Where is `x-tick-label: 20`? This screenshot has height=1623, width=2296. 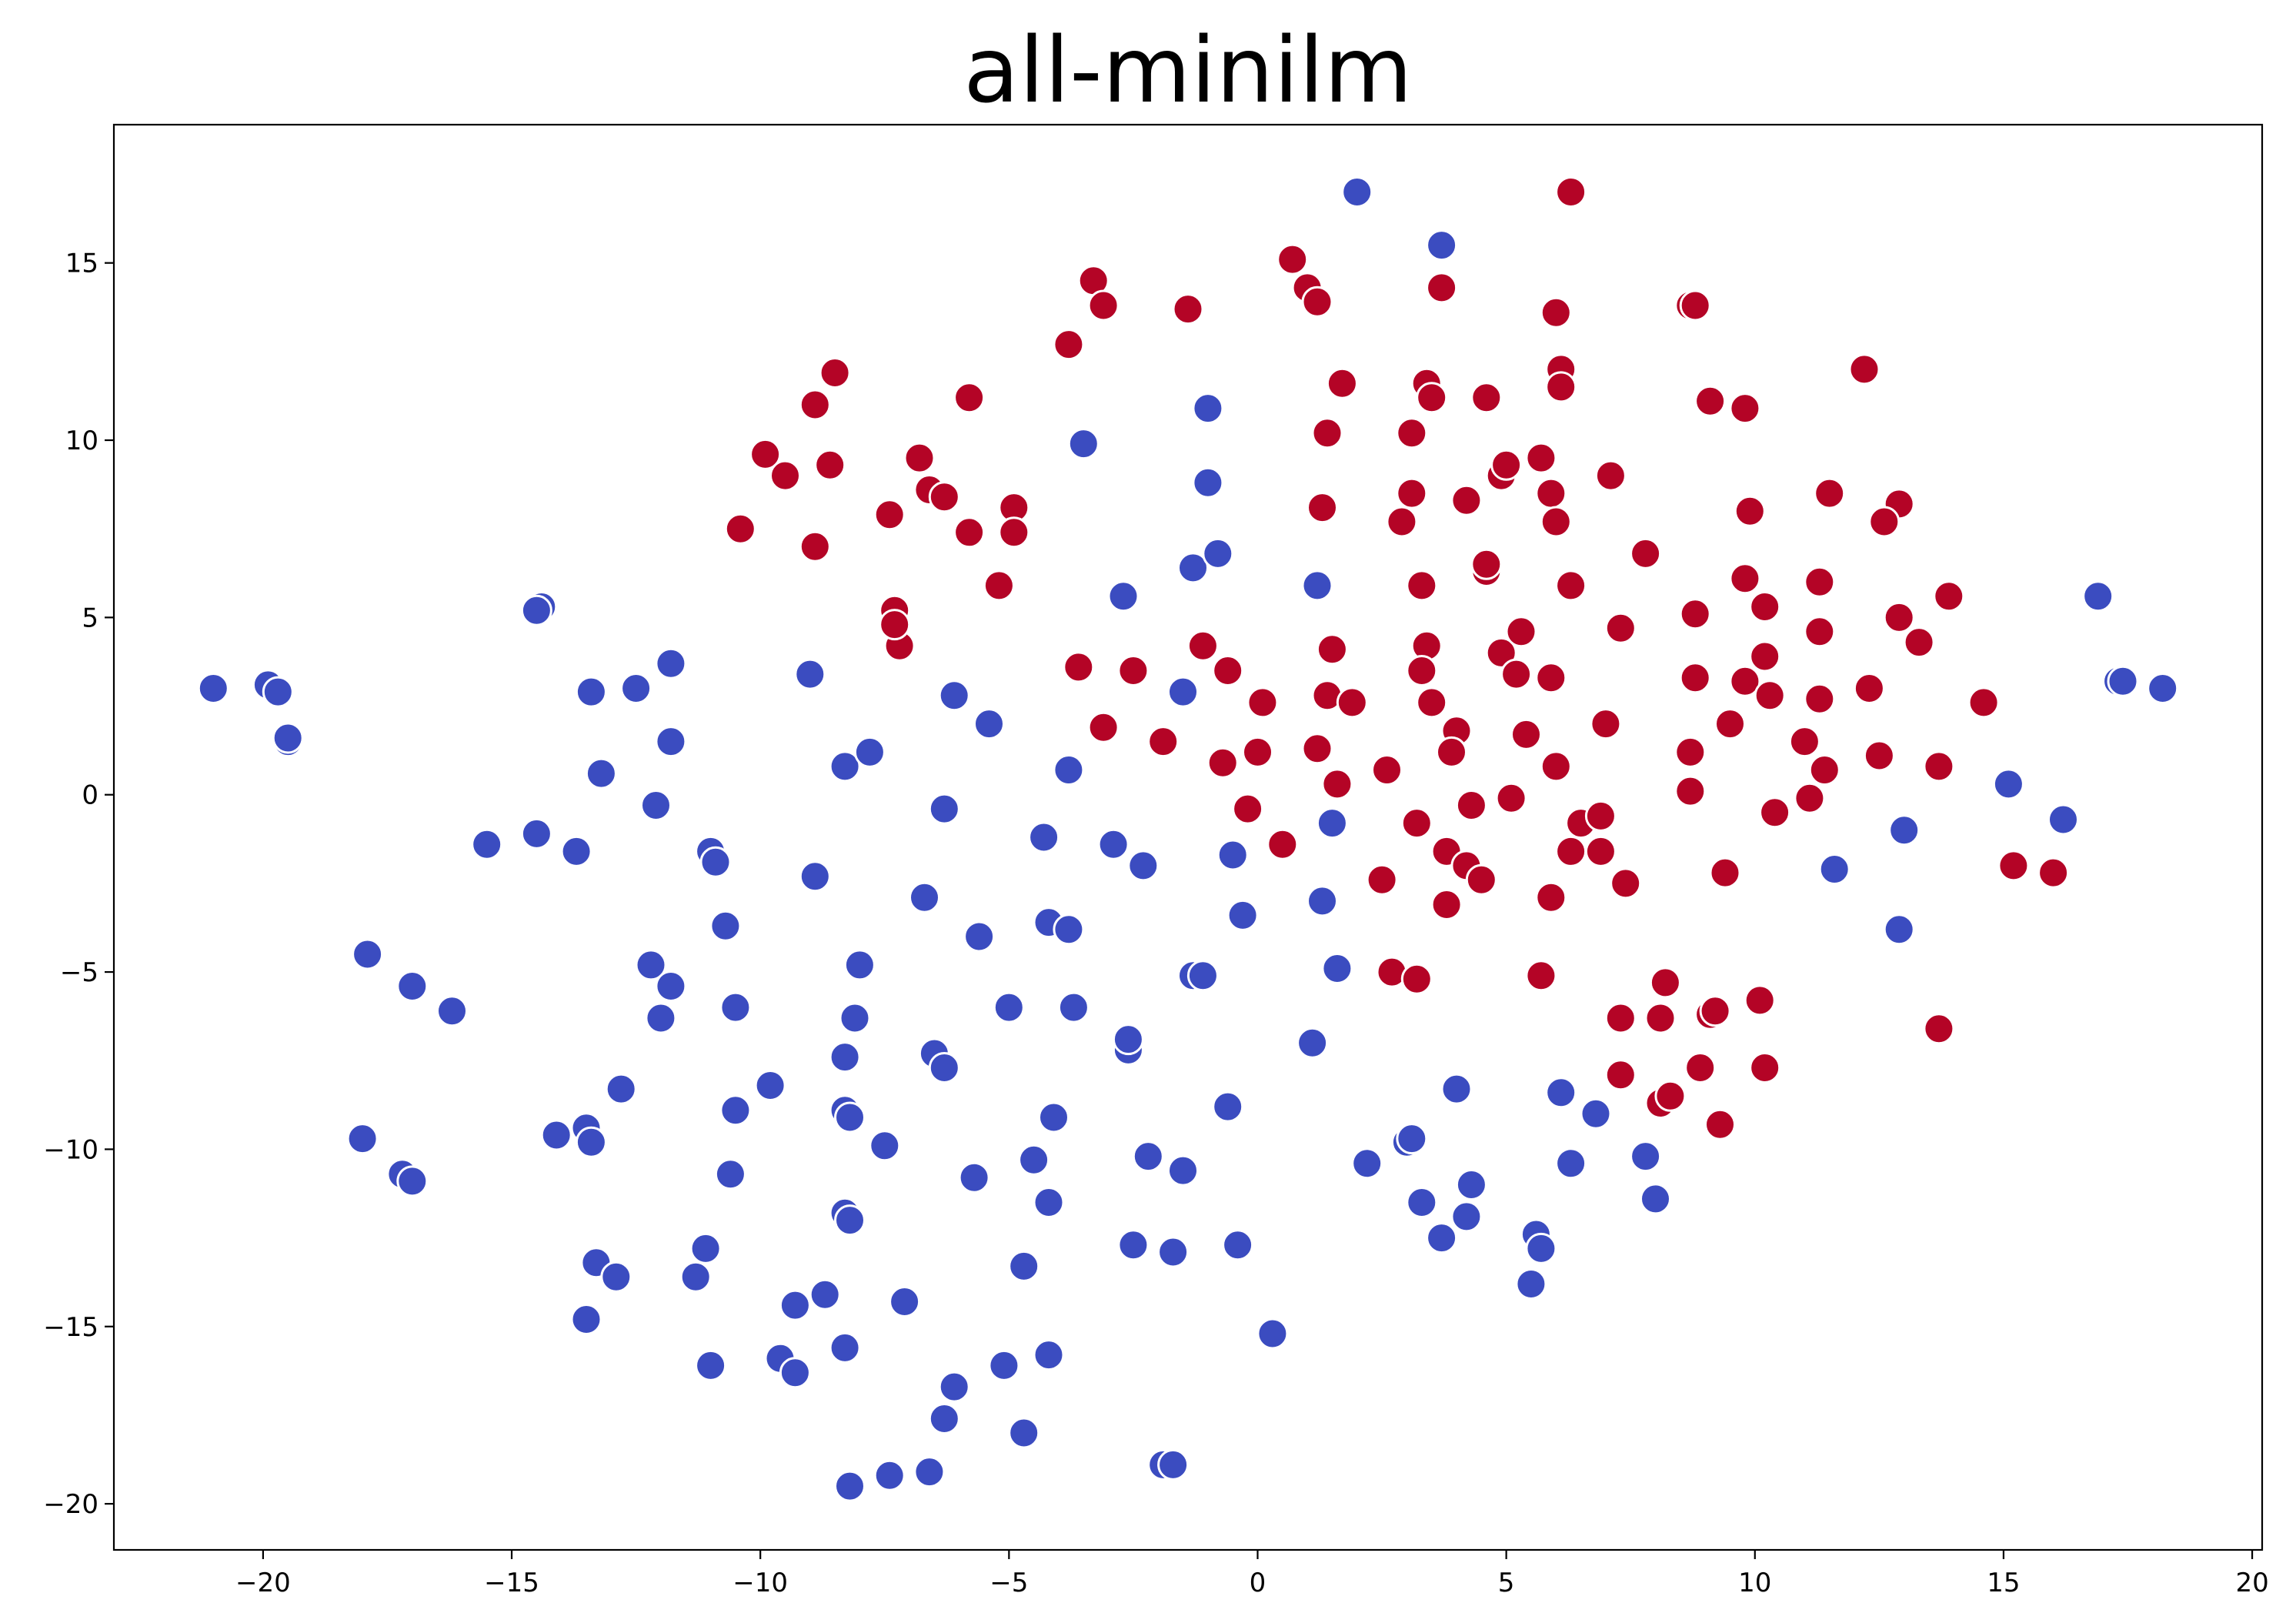
x-tick-label: 20 is located at coordinates (2251, 1583).